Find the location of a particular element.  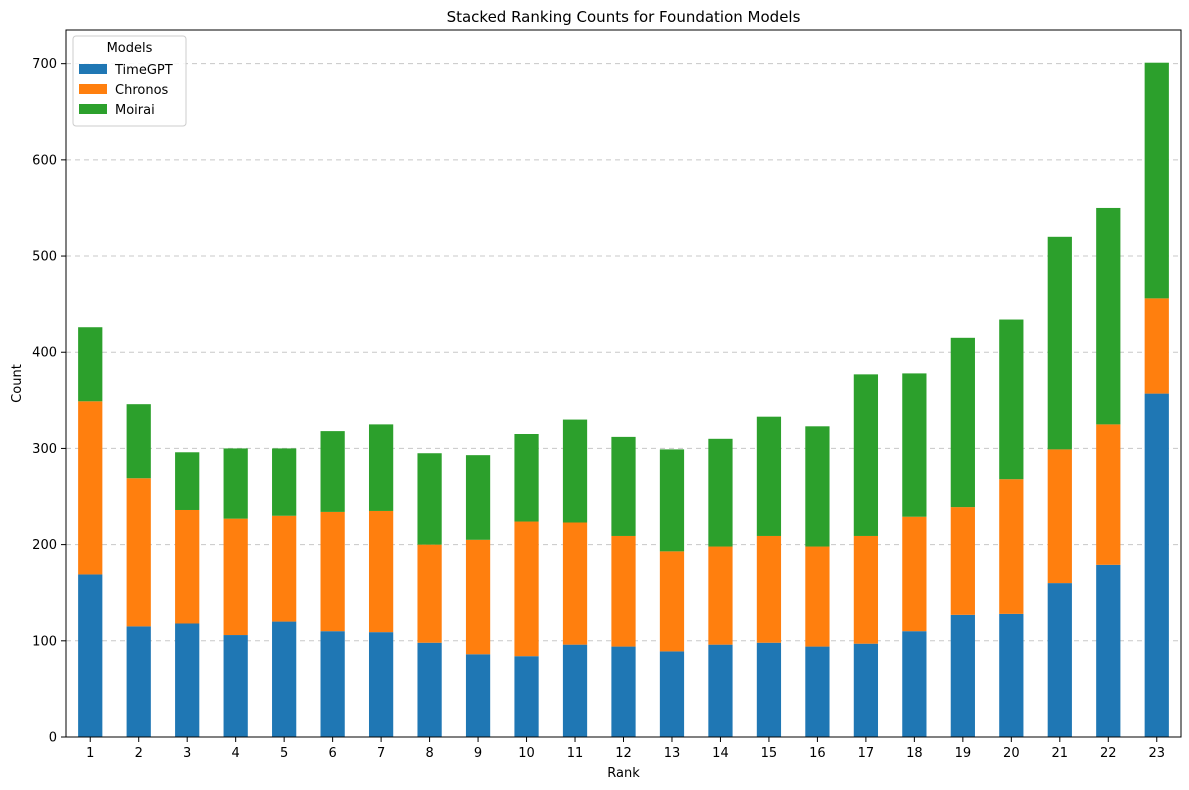

x-tick-label: 19 is located at coordinates (963, 753).